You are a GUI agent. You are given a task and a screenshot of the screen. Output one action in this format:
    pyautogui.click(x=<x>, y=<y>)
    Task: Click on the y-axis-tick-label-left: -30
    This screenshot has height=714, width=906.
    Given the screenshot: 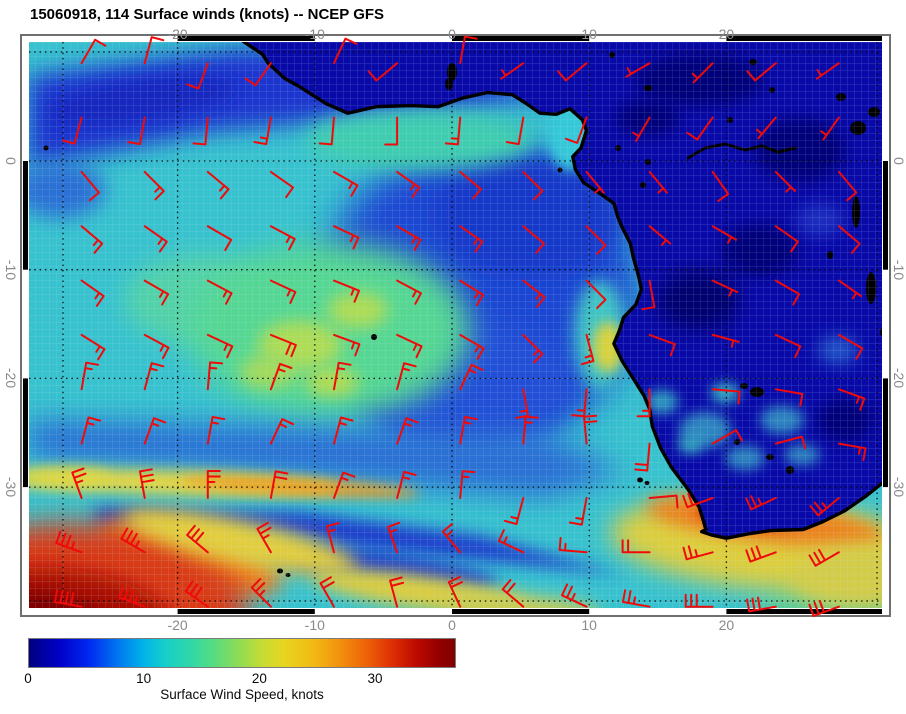 What is the action you would take?
    pyautogui.click(x=11, y=487)
    